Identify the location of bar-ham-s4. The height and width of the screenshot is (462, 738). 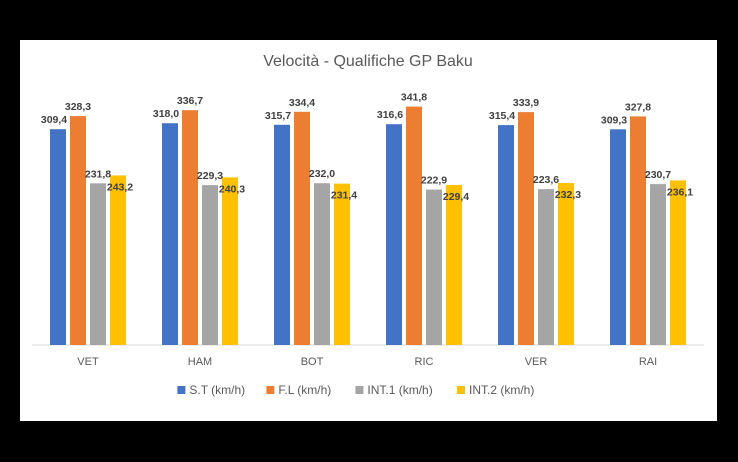
(230, 261).